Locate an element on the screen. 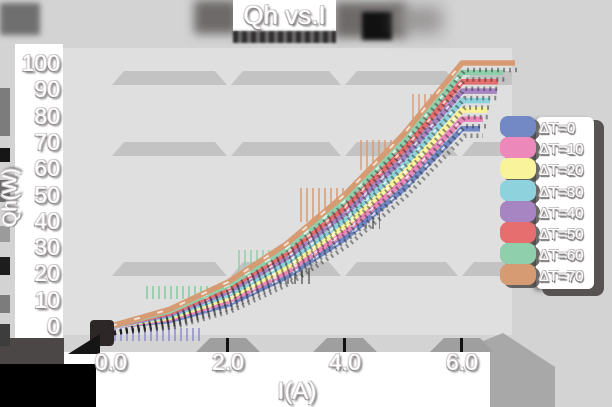 The height and width of the screenshot is (407, 612). legend-swatch-ΔT=30 is located at coordinates (518, 190).